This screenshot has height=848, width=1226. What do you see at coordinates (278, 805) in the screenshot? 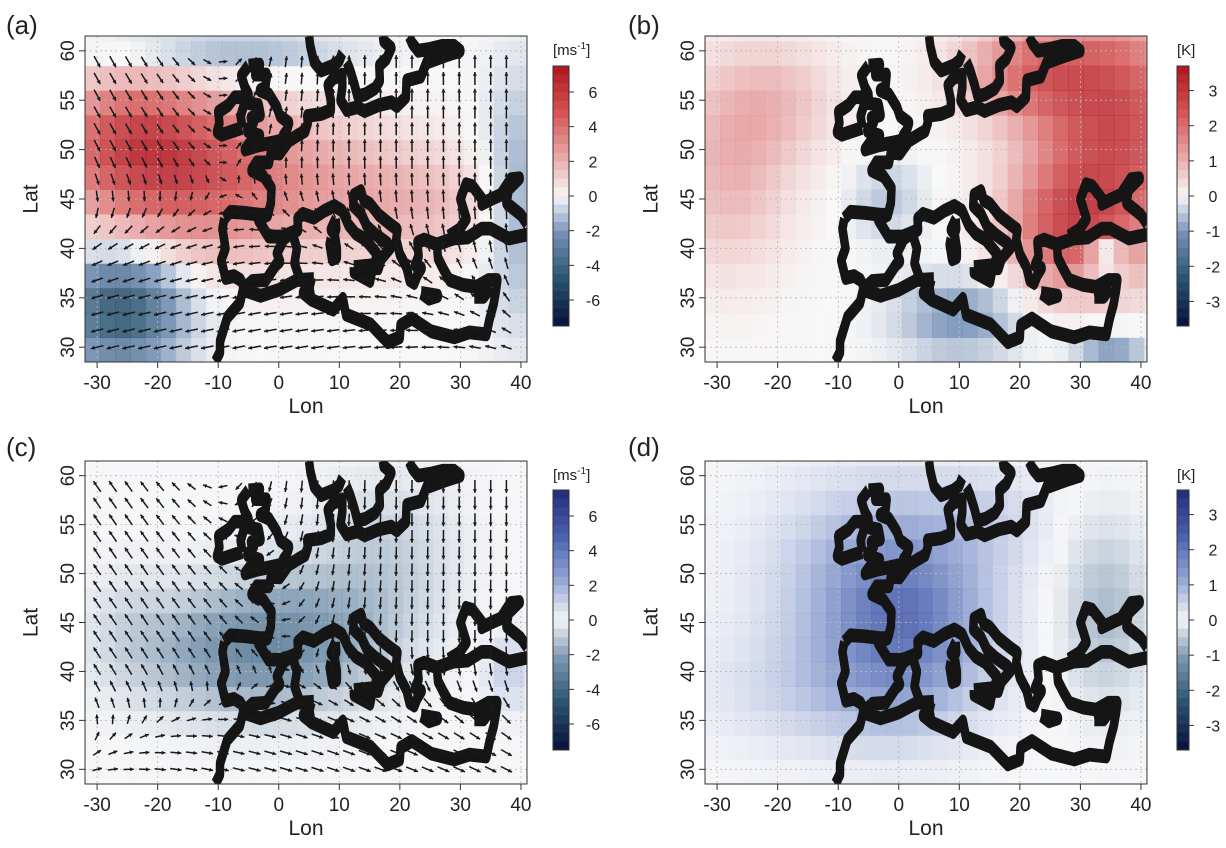
I see `x-tick-label: 0` at bounding box center [278, 805].